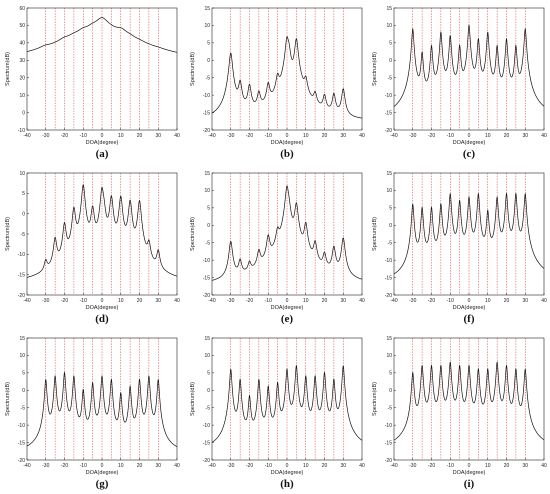 This screenshot has height=494, width=550. Describe the element at coordinates (102, 154) in the screenshot. I see `panel-label: (a)` at that location.